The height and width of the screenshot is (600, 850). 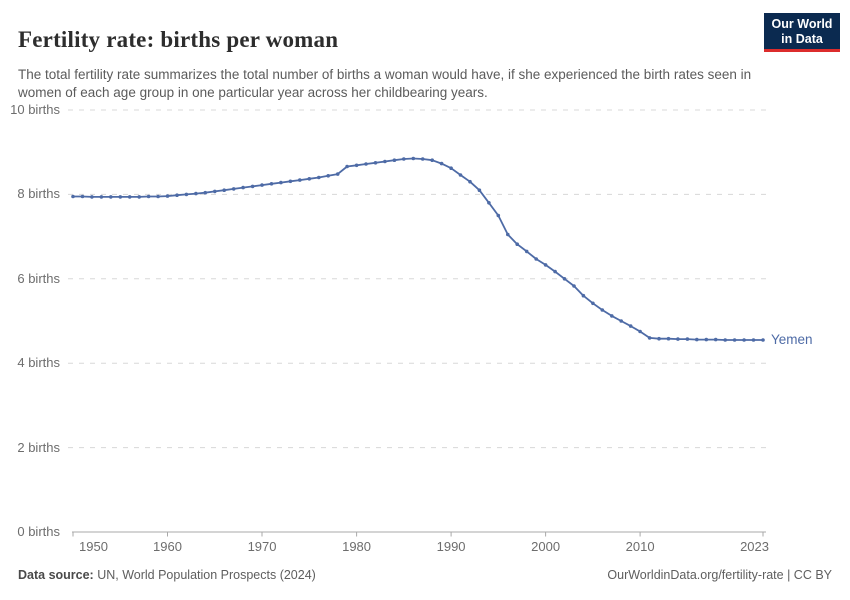 I want to click on y-axis-label: 6 births, so click(x=38, y=278).